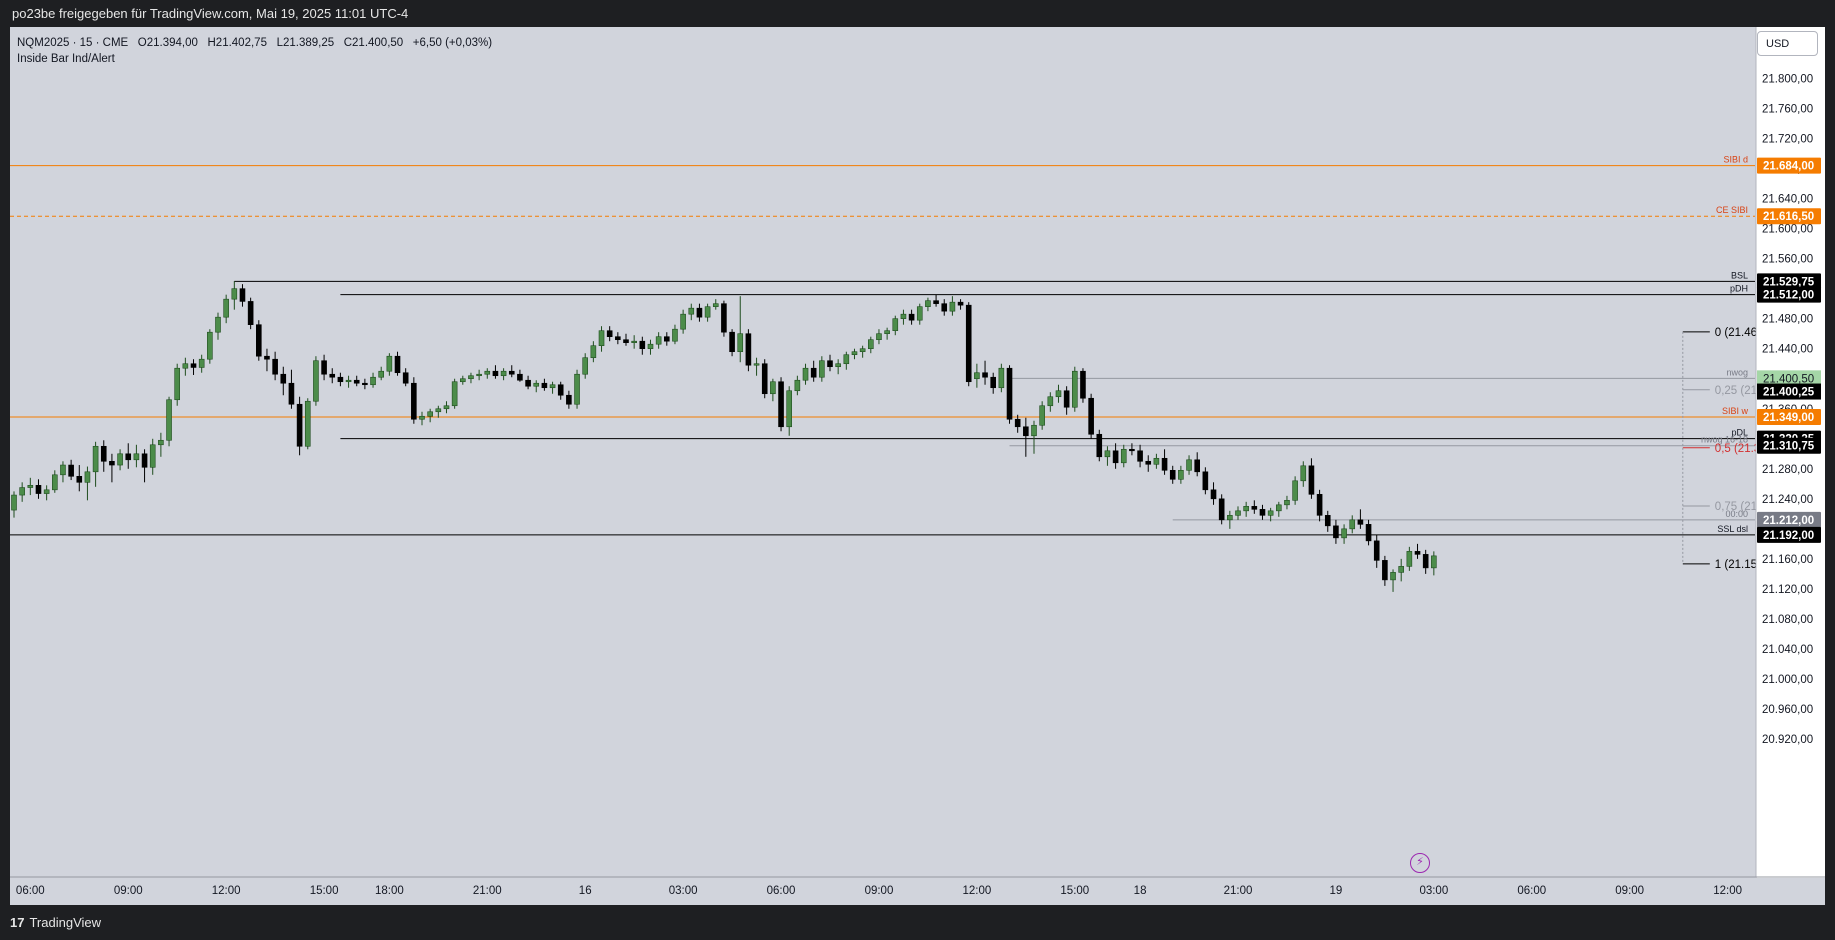  Describe the element at coordinates (1787, 43) in the screenshot. I see `currency-selector: USD` at that location.